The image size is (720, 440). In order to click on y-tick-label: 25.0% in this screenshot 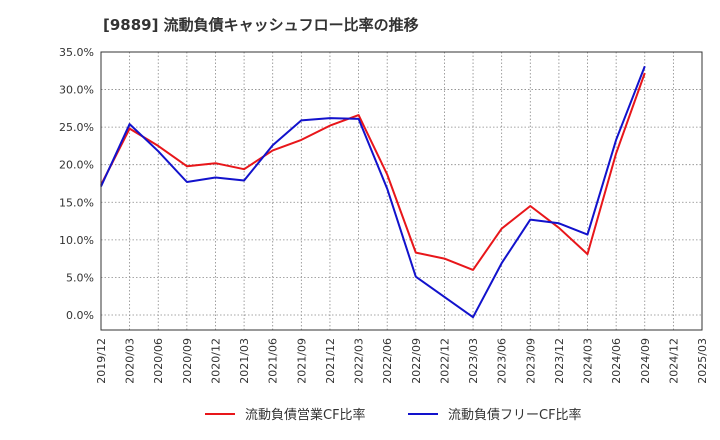, I will do `click(76, 127)`.